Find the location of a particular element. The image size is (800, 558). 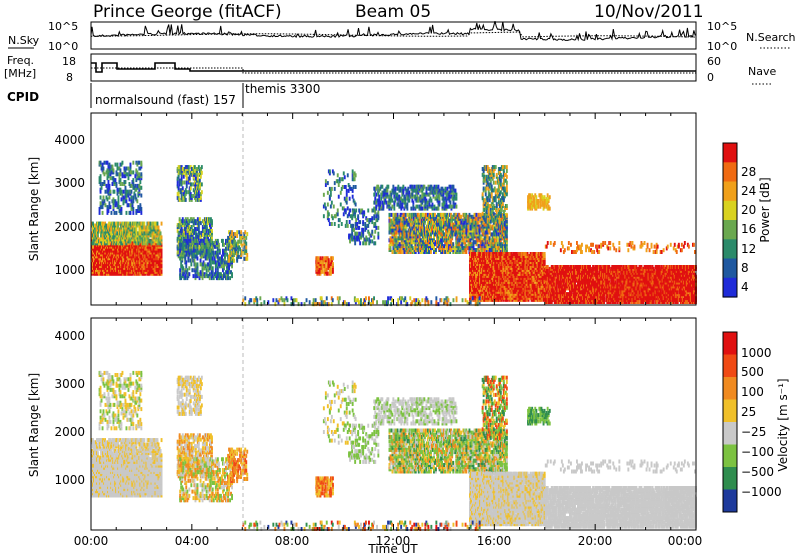

nave-tick-bottom: 0 is located at coordinates (710, 77).